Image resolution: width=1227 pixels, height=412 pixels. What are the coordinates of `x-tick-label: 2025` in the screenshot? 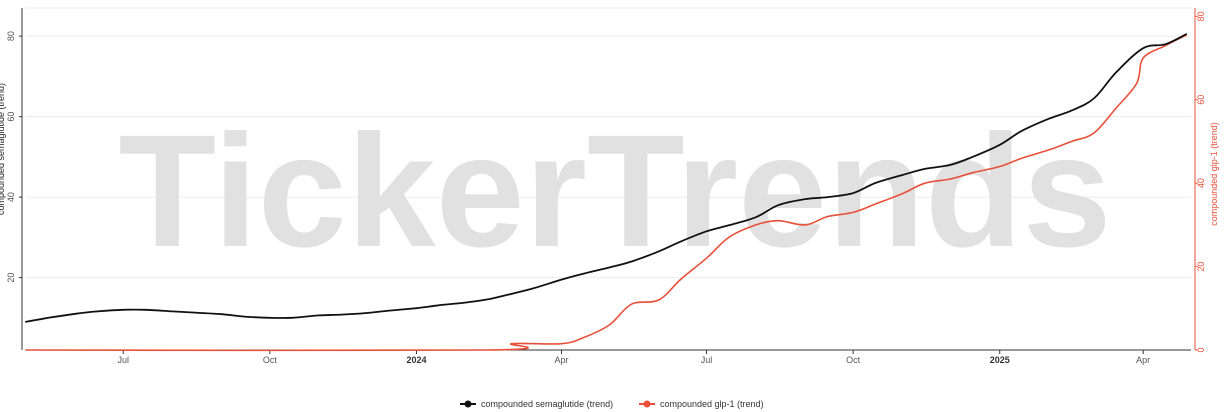 It's located at (1000, 360).